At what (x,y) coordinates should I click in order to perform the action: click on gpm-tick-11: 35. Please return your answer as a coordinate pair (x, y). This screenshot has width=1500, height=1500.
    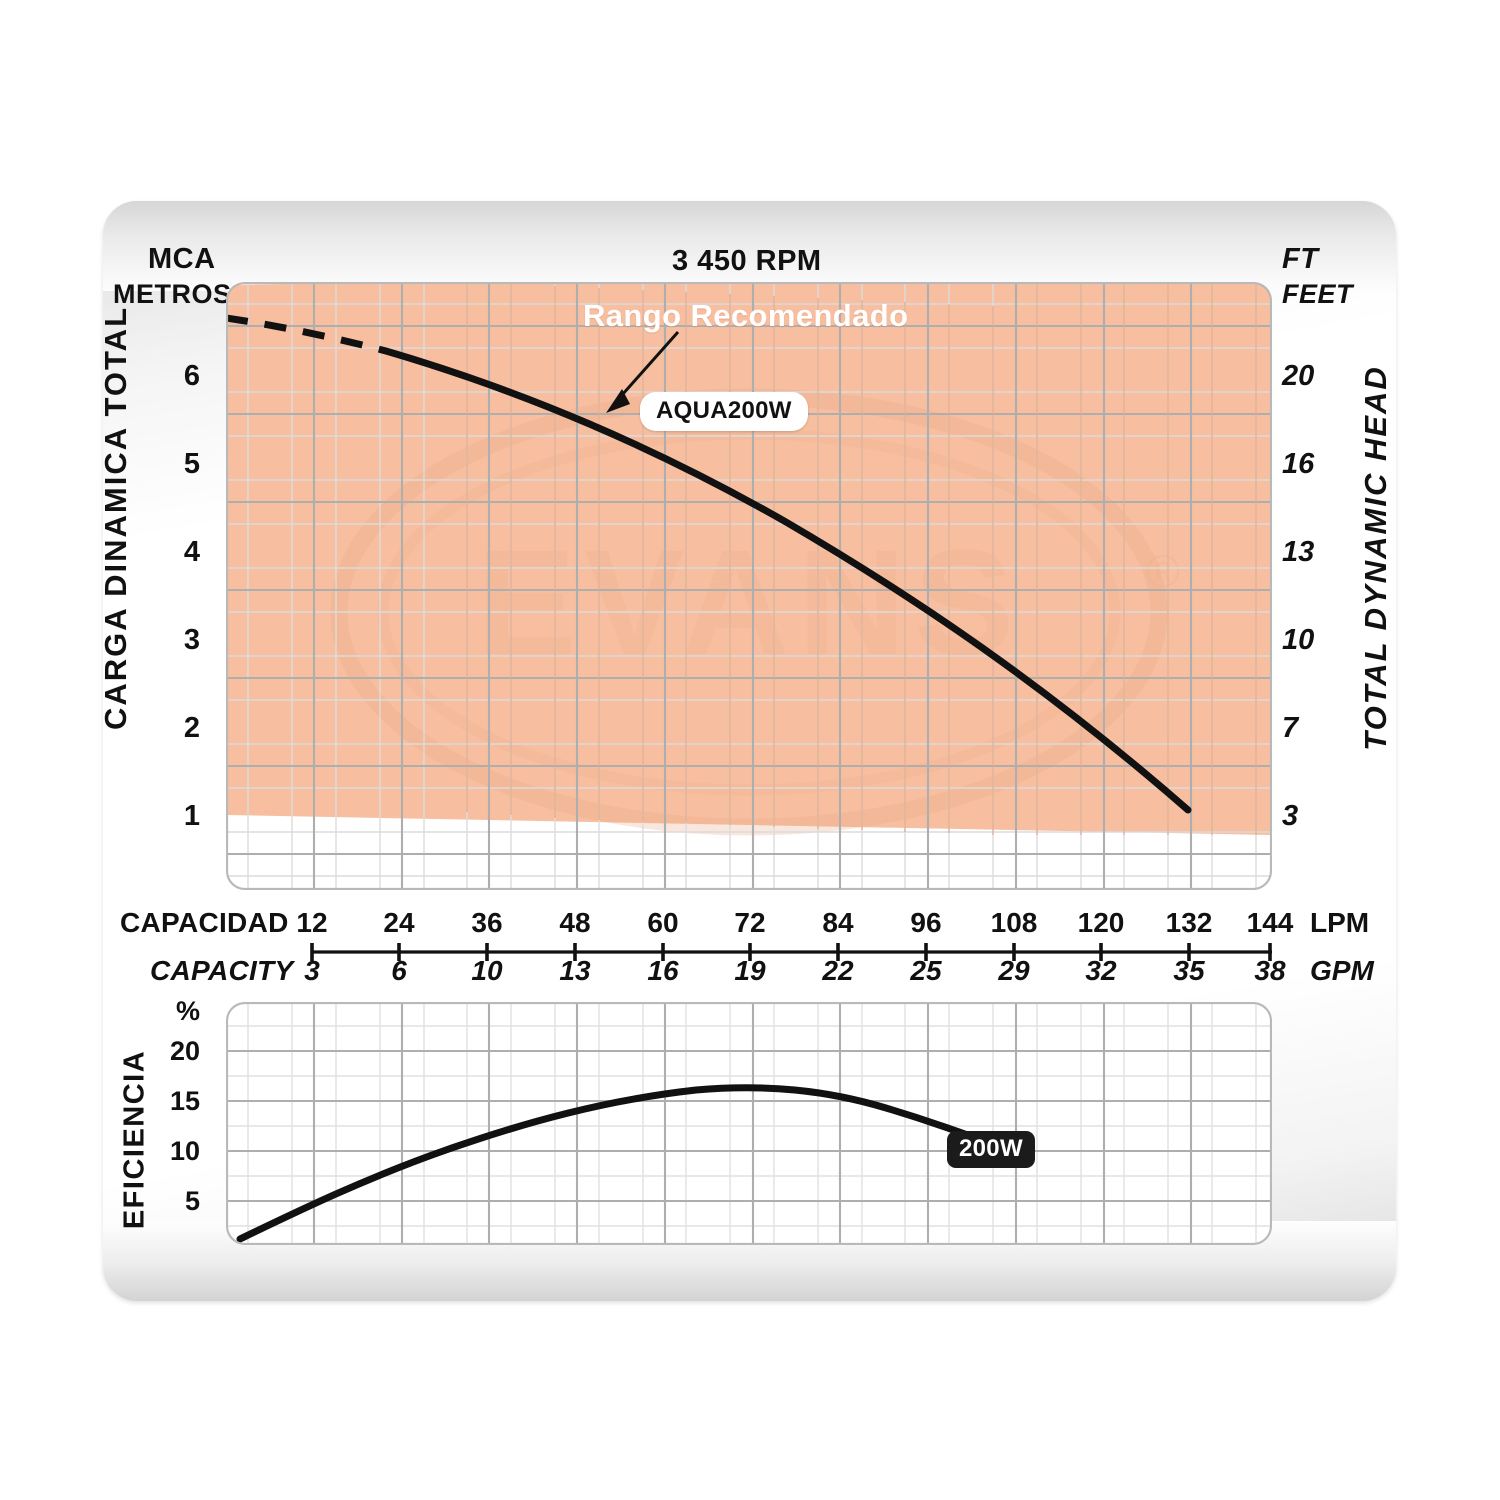
    Looking at the image, I should click on (1189, 970).